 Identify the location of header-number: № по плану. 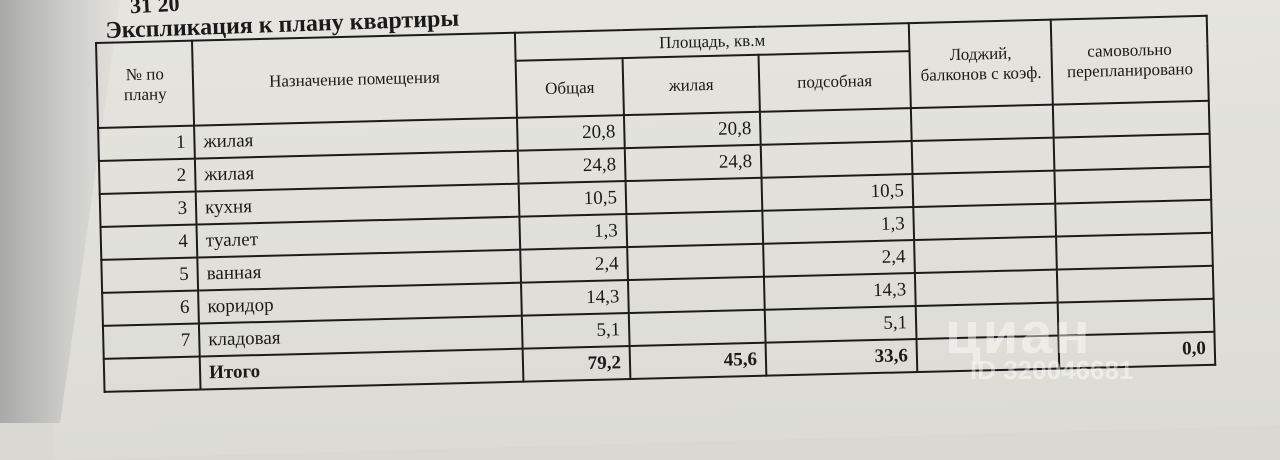
(145, 84).